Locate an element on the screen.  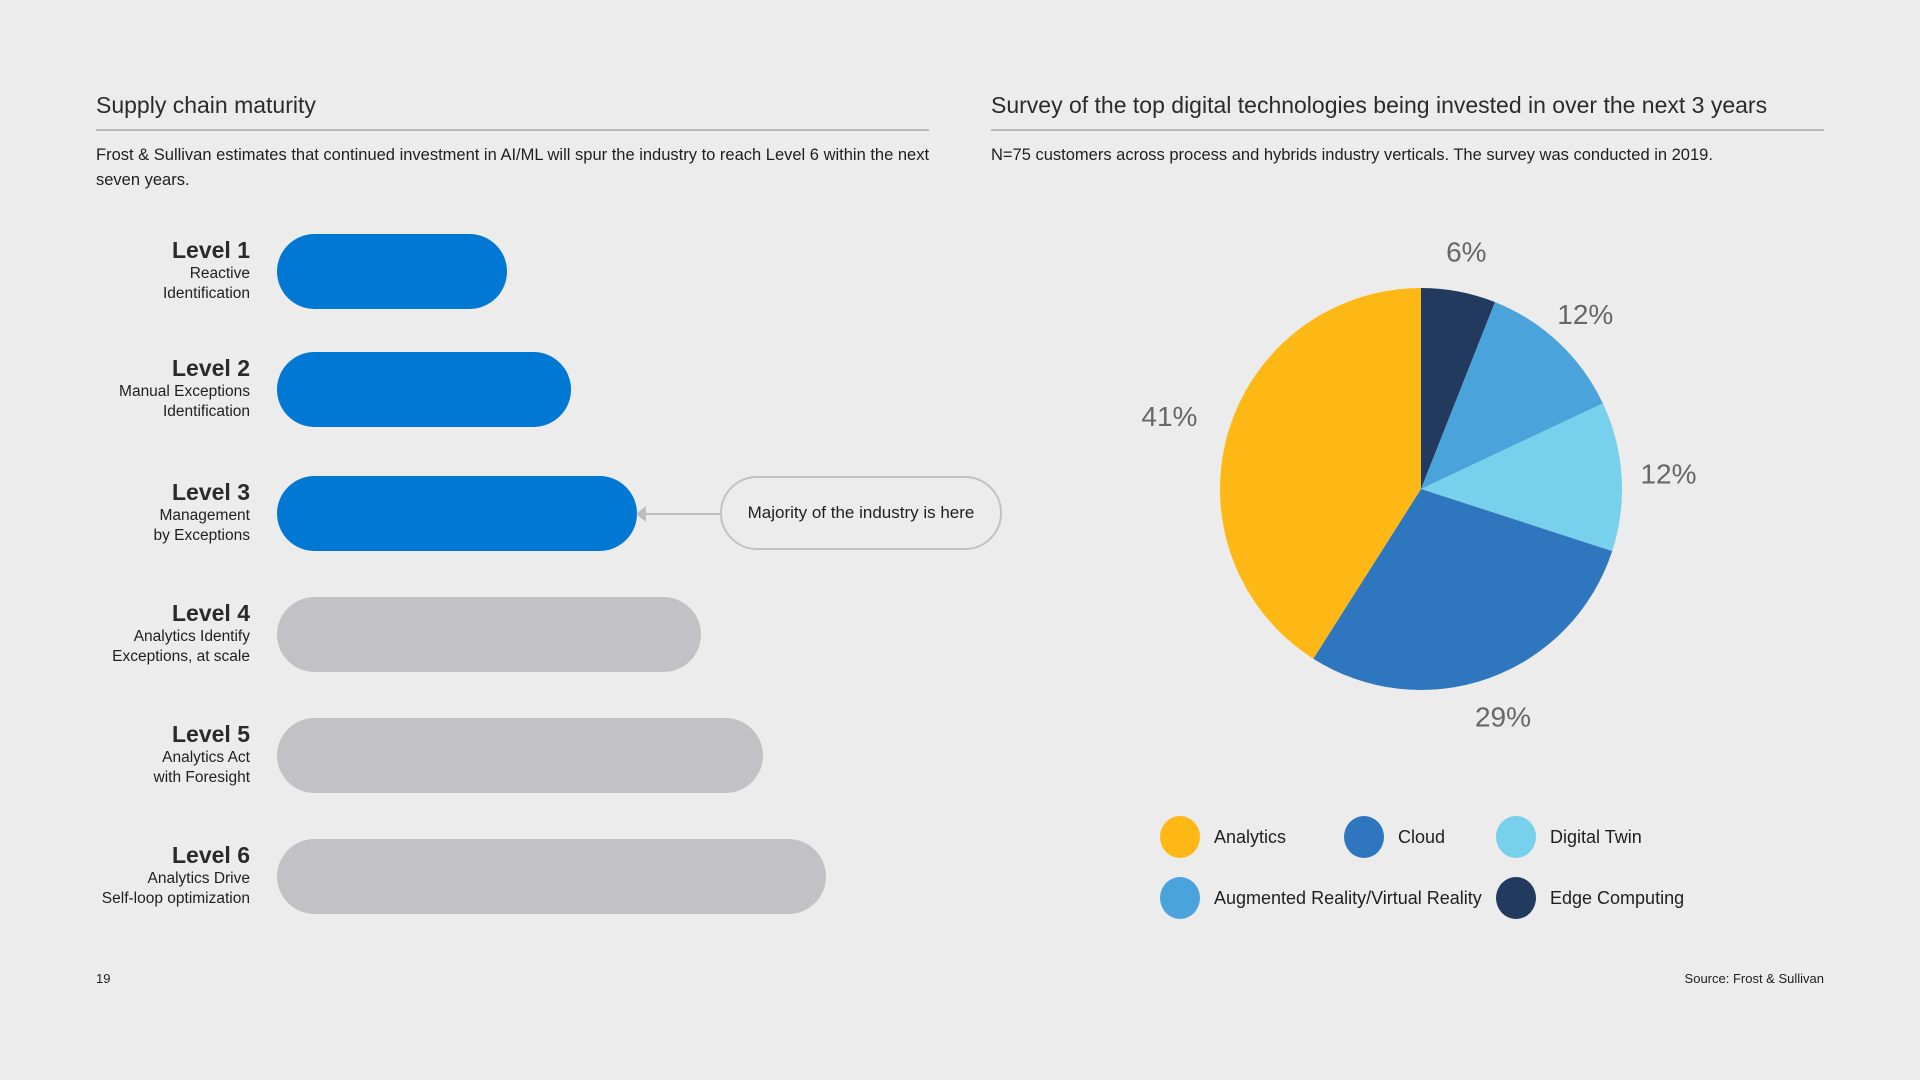
level-description-line2: by Exceptions is located at coordinates (202, 535).